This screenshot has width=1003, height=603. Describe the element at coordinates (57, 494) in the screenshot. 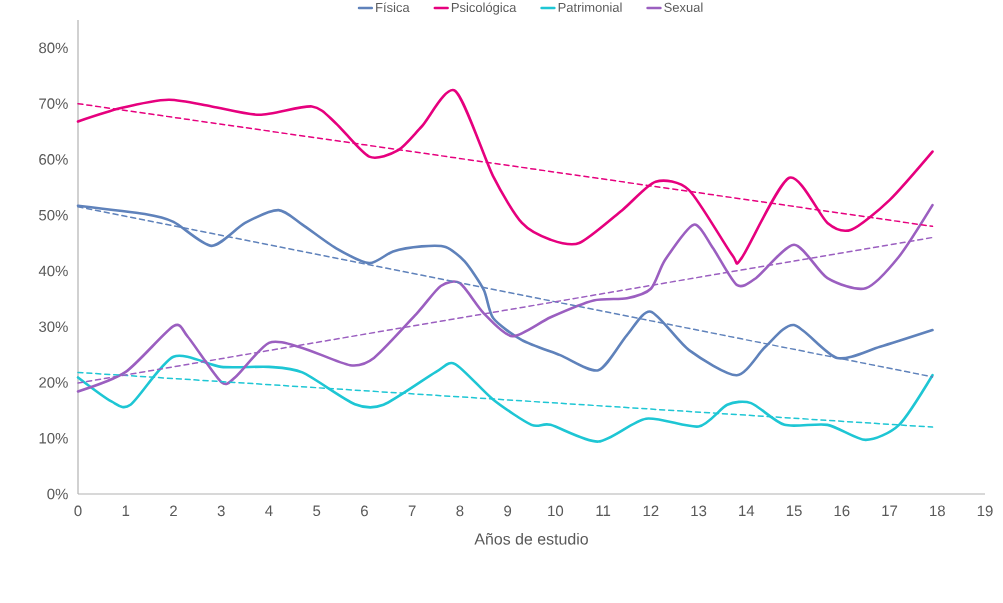

I see `y-tick-label: 0%` at that location.